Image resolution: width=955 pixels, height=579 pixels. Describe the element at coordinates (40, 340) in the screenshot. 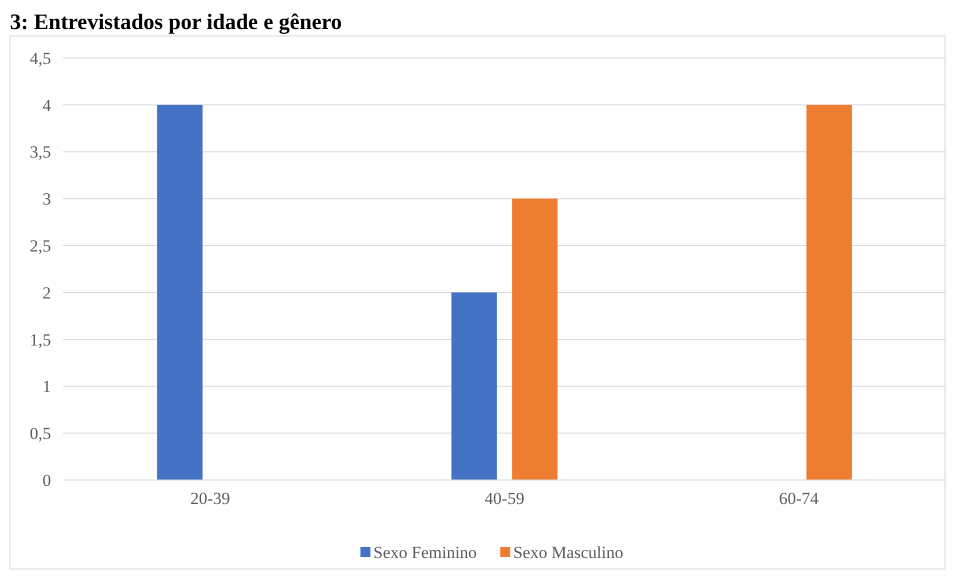

I see `y-tick-label: 1,5` at that location.